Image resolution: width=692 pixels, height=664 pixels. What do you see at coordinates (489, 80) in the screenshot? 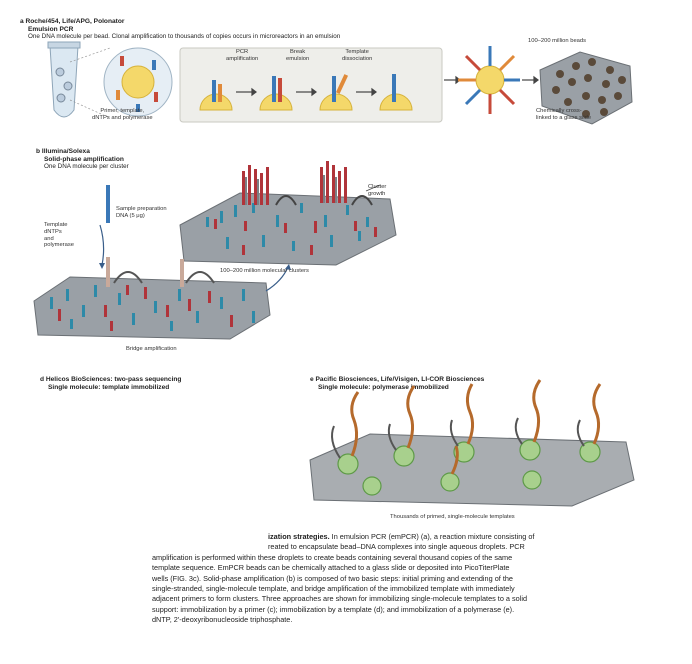
I see `amplified-bead` at bounding box center [489, 80].